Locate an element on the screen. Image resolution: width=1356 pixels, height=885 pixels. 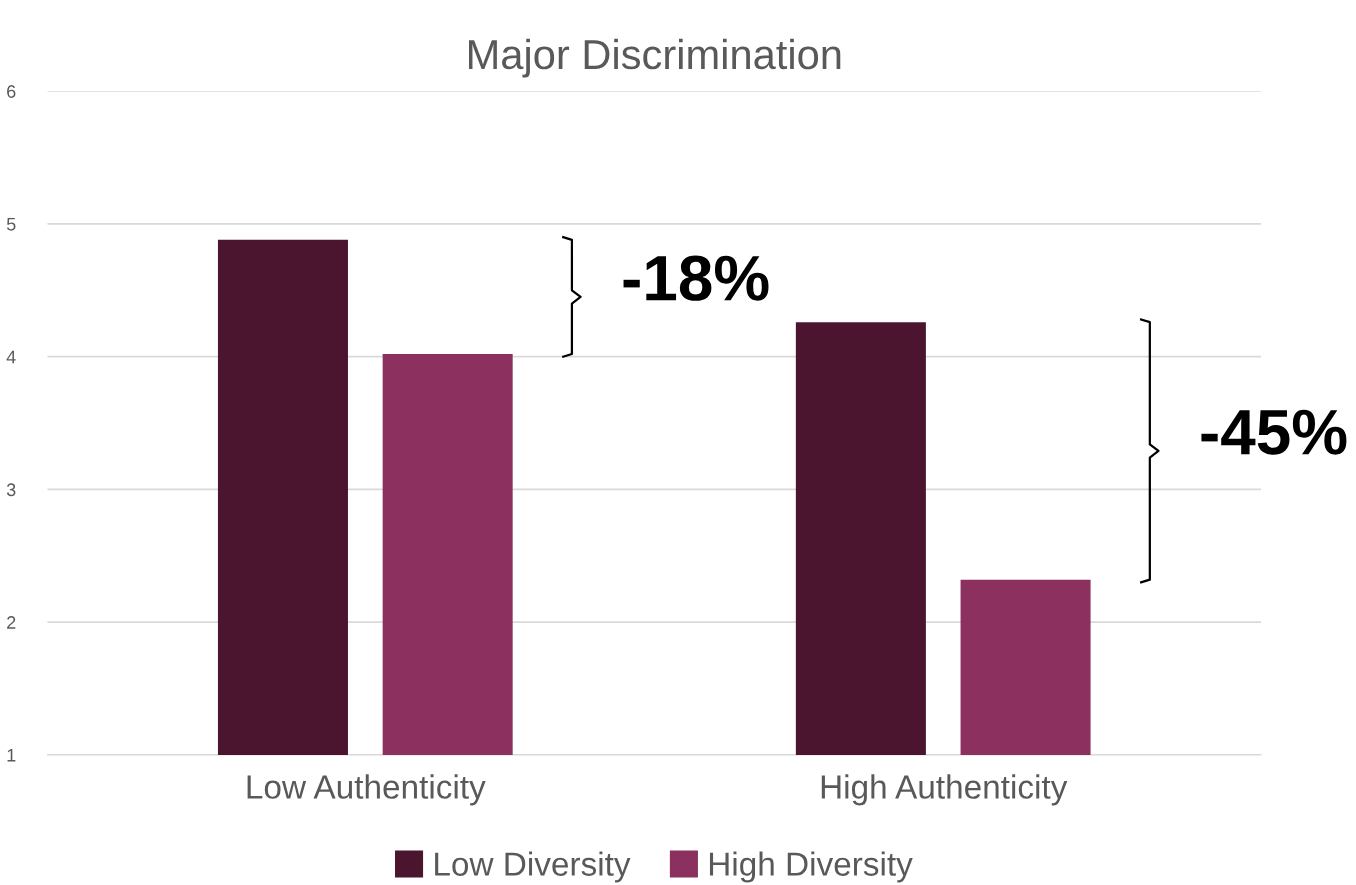
x-tick-label: Low Authenticity is located at coordinates (366, 790).